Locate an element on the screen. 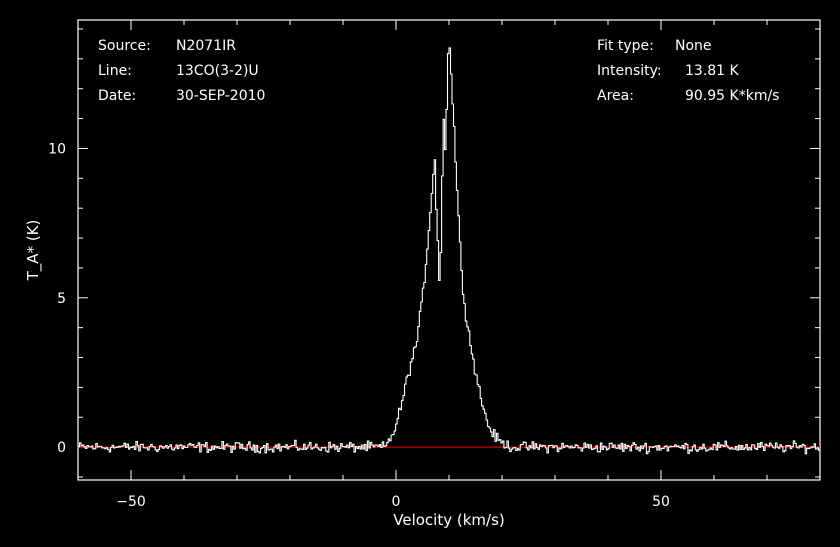 The width and height of the screenshot is (840, 547). y-tick-label: 0 is located at coordinates (61, 448).